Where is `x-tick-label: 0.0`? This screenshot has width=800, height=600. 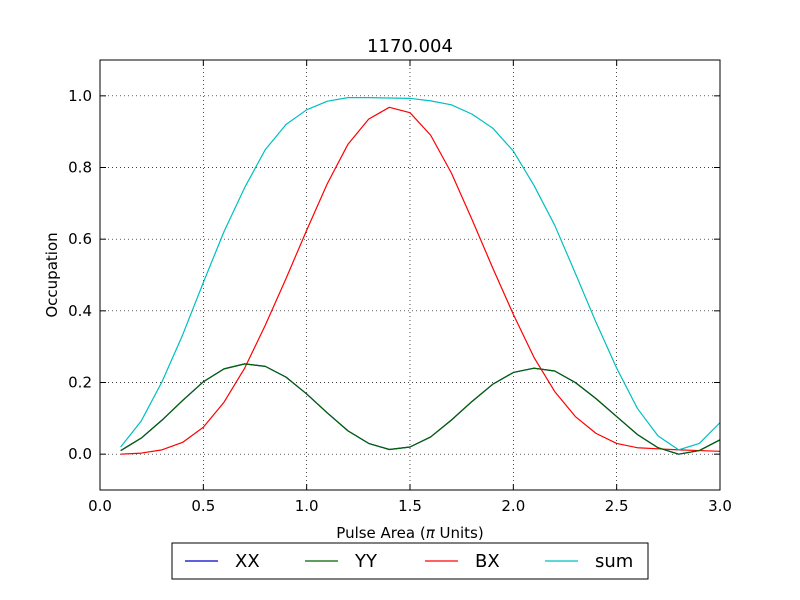 x-tick-label: 0.0 is located at coordinates (100, 506).